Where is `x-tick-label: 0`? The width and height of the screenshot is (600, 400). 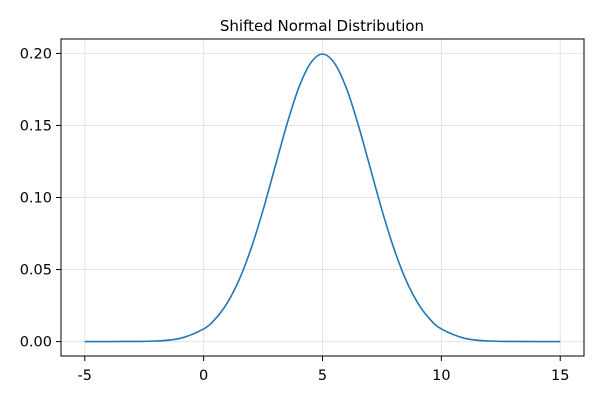
x-tick-label: 0 is located at coordinates (203, 376).